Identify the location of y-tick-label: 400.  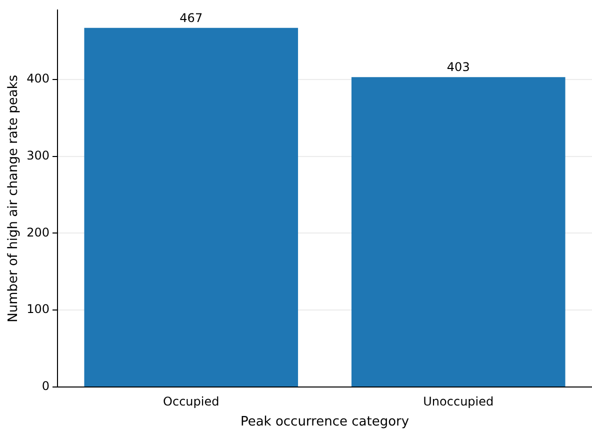
(38, 79).